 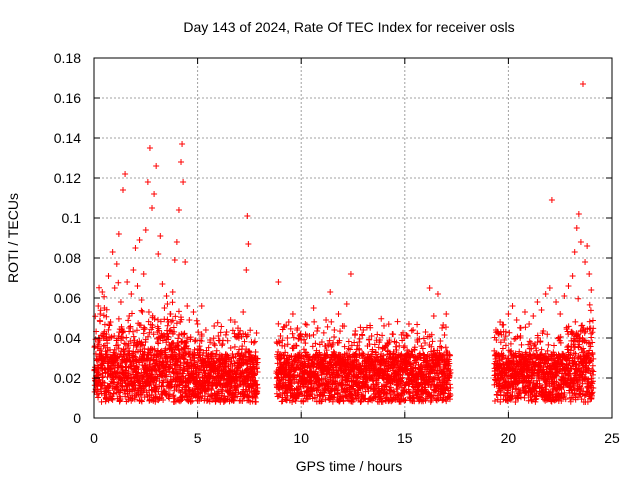 What do you see at coordinates (67, 378) in the screenshot?
I see `y-tick-label: 0.02` at bounding box center [67, 378].